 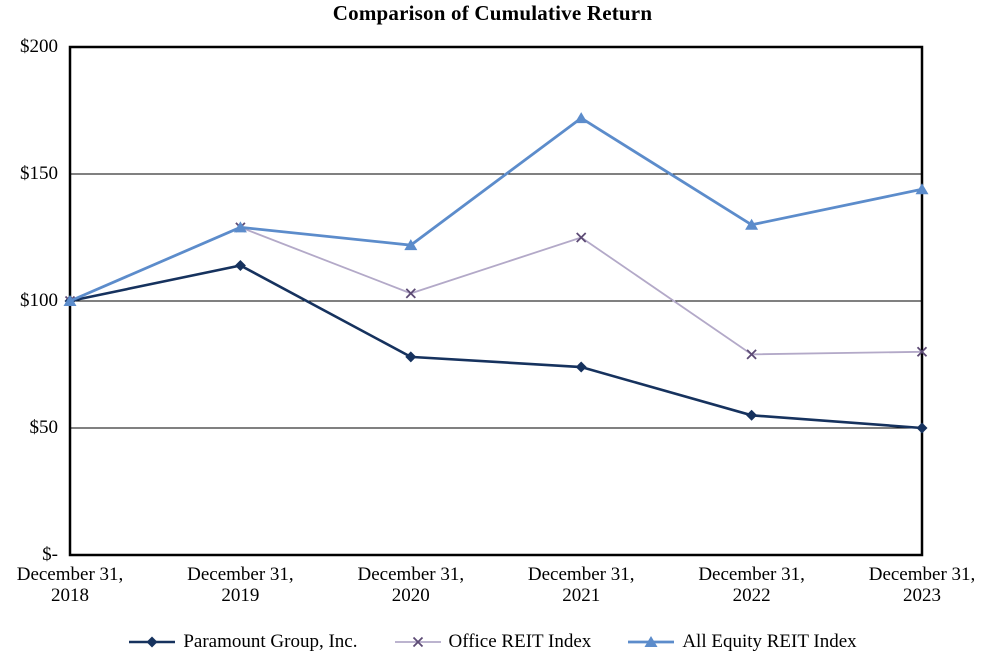 I want to click on legend-label: All Equity REIT Index, so click(x=769, y=641).